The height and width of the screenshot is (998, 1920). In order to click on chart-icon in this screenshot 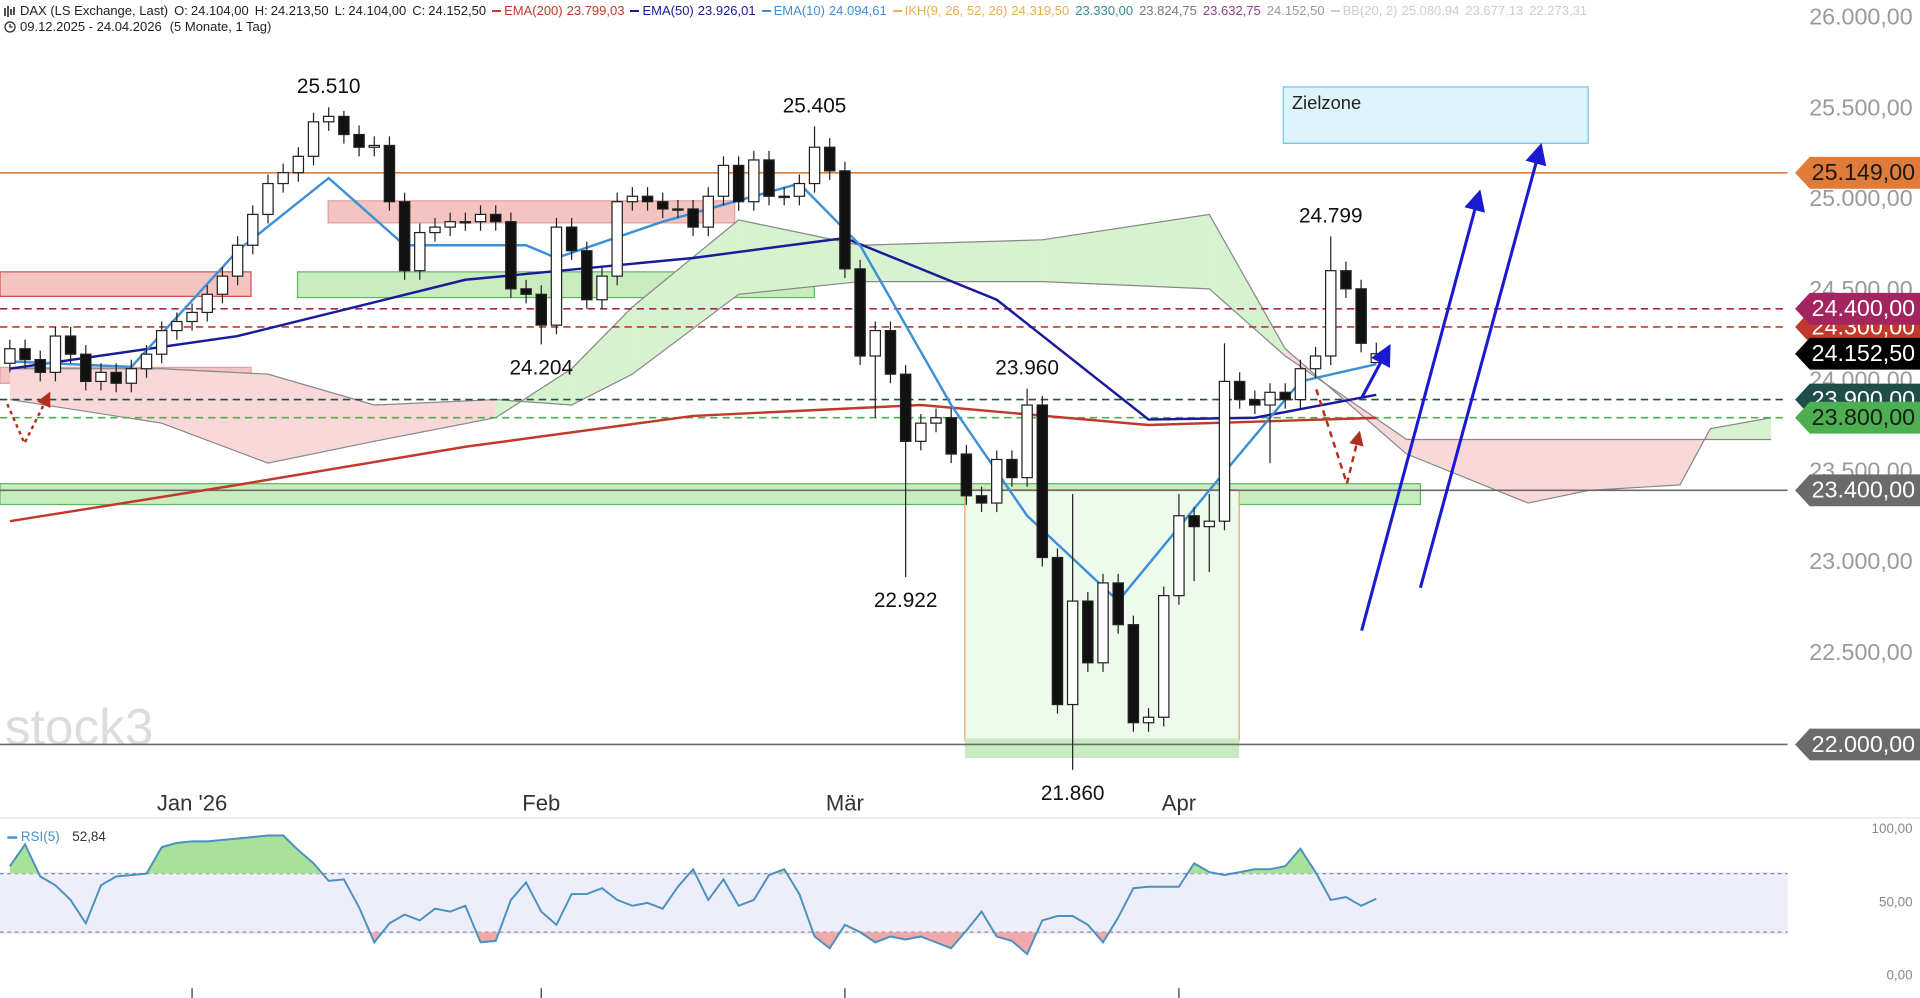, I will do `click(9, 11)`.